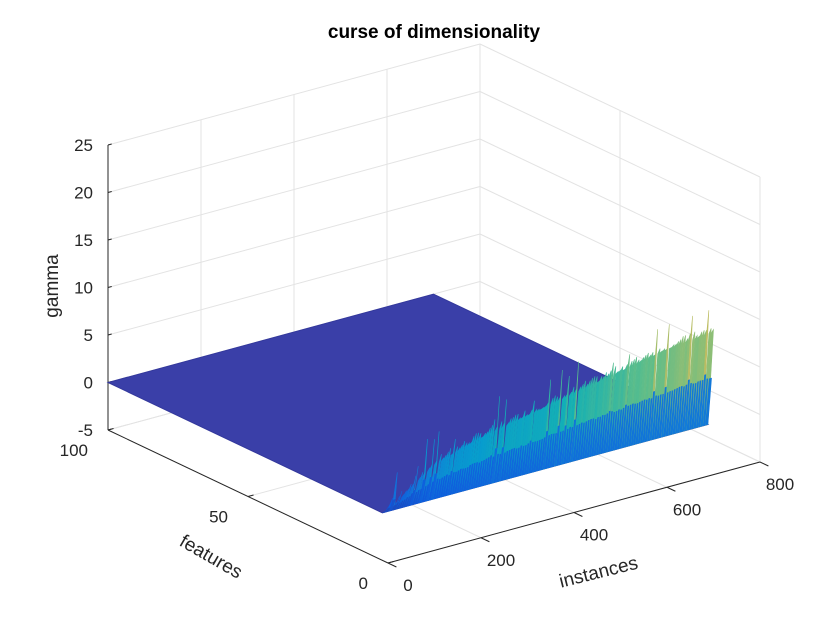  Describe the element at coordinates (83, 240) in the screenshot. I see `z-tick-label: 15` at that location.